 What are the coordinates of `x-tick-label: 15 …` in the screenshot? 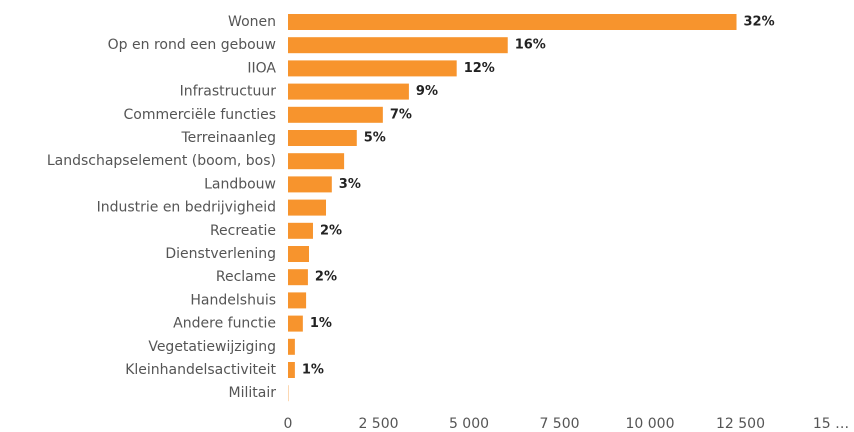 It's located at (831, 424).